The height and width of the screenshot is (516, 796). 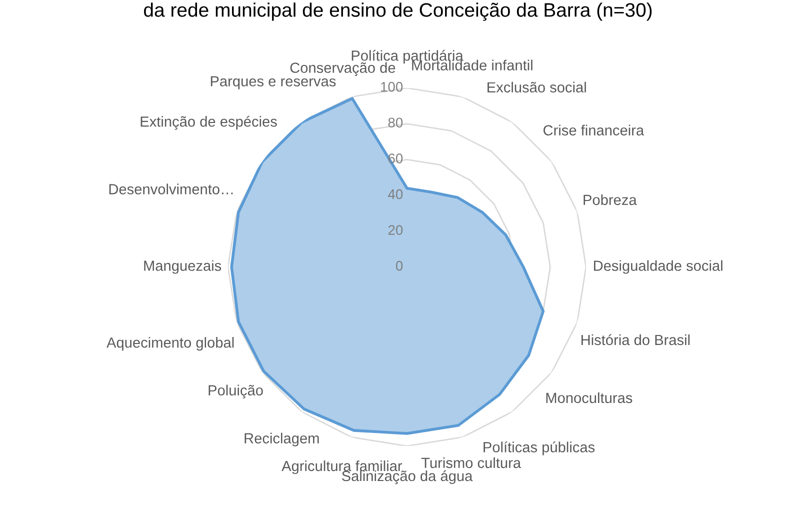 What do you see at coordinates (636, 340) in the screenshot?
I see `spoke-label: História do Brasil` at bounding box center [636, 340].